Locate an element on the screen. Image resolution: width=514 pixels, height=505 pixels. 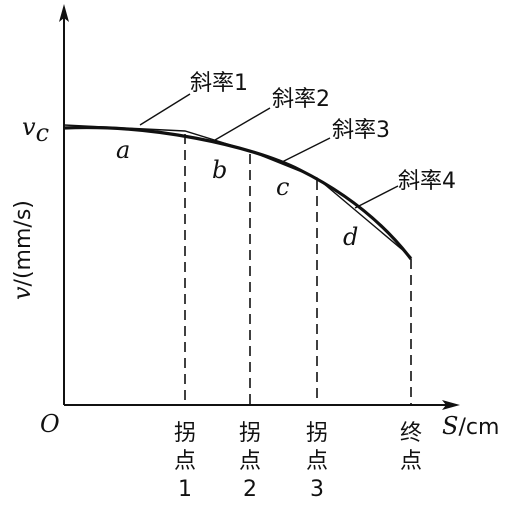
slope-3-leader is located at coordinates (305, 150).